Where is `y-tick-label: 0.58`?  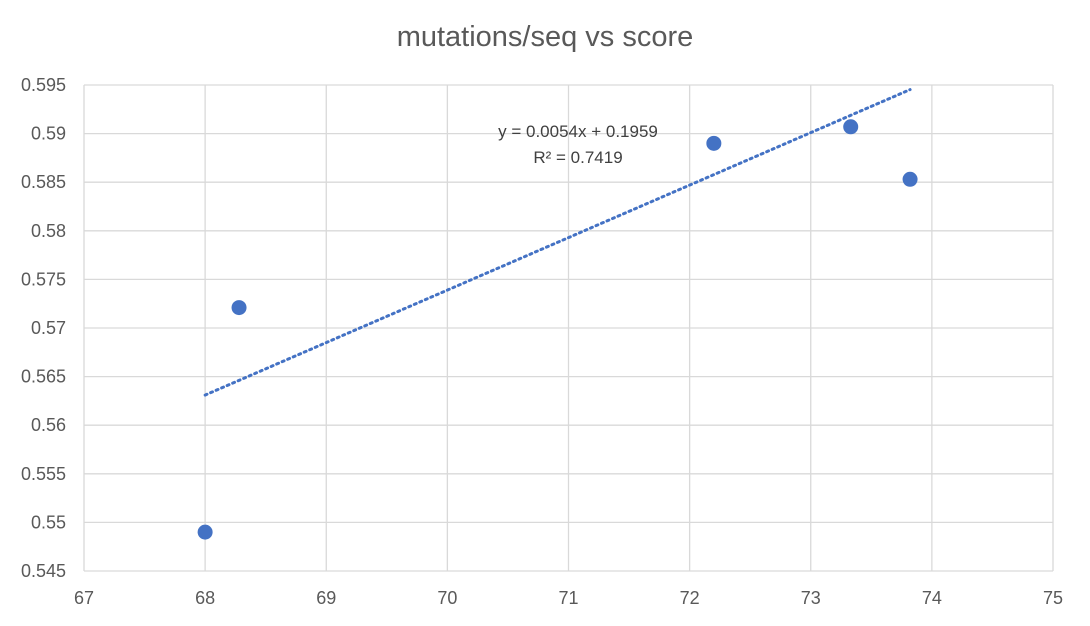
y-tick-label: 0.58 is located at coordinates (48, 231).